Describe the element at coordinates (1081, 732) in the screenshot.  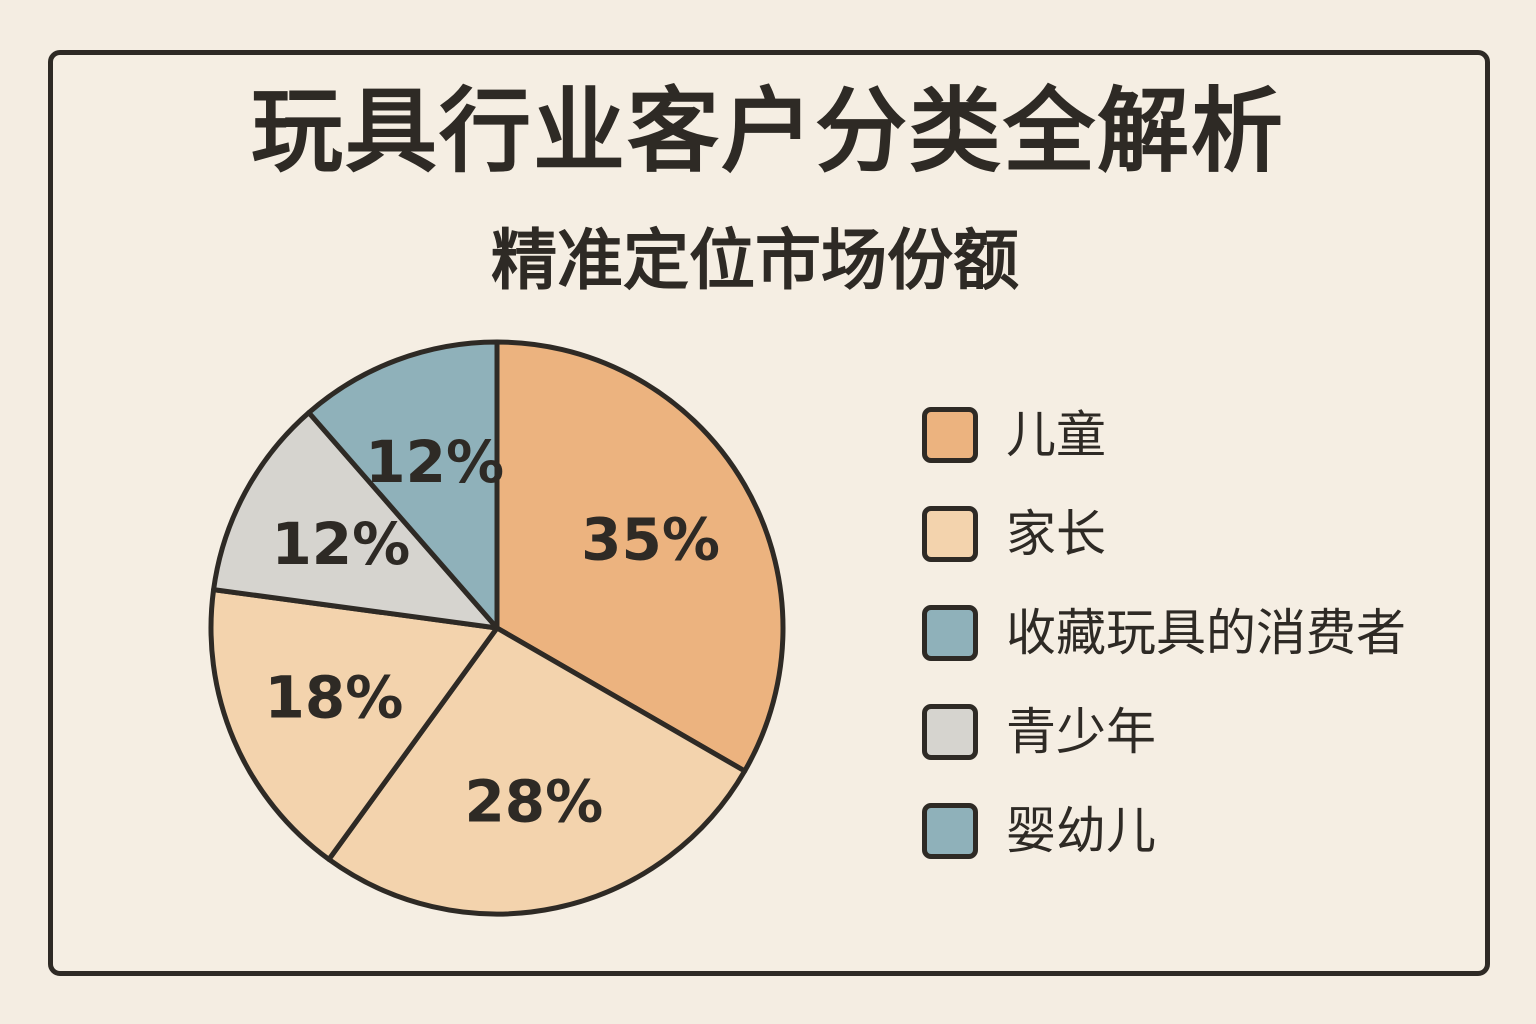
I see `legend-label: 青少年` at that location.